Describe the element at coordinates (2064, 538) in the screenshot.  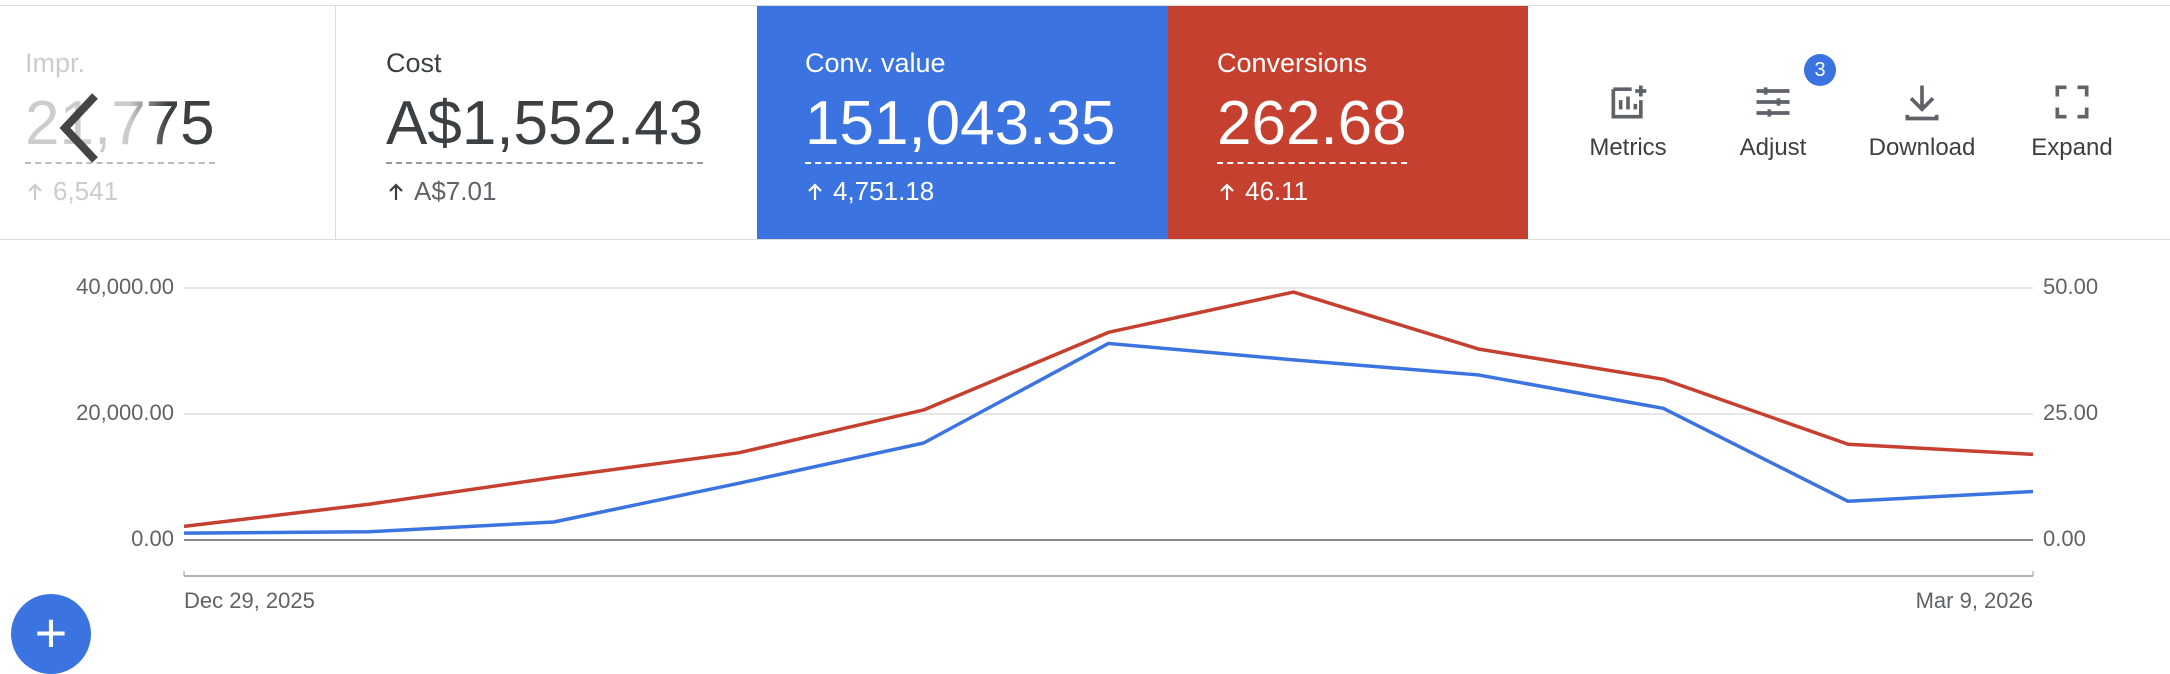
I see `y2-tick-label: 0.00` at that location.